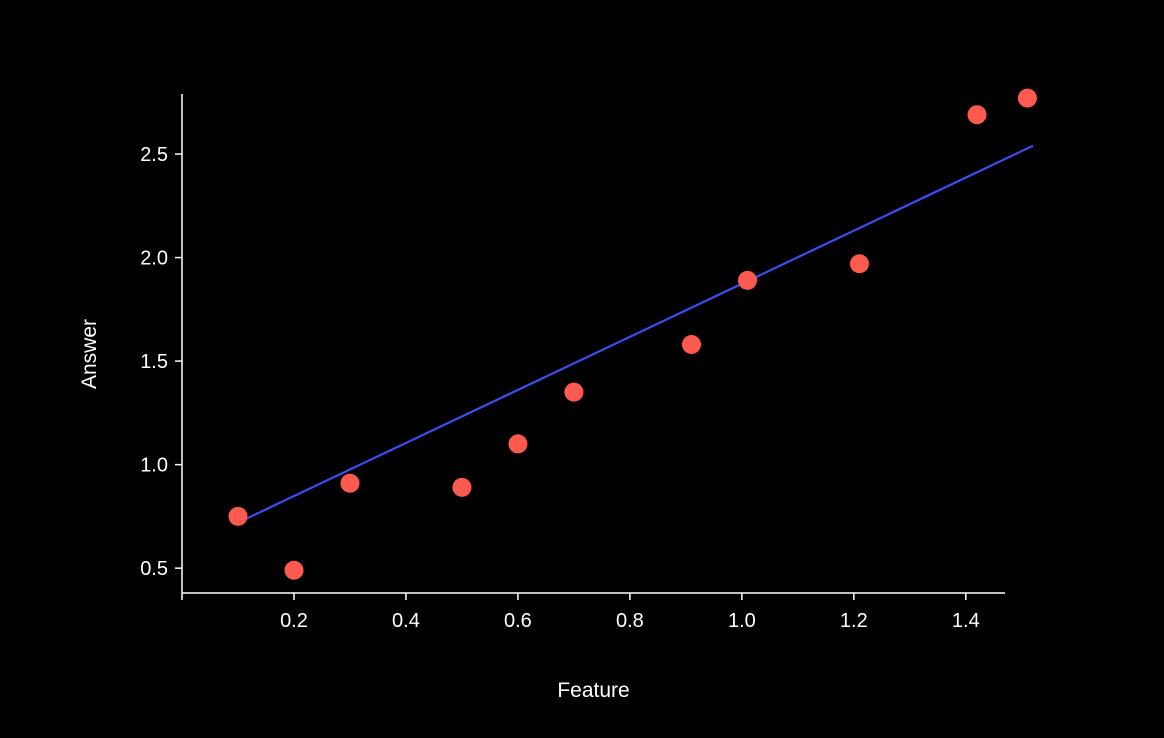  What do you see at coordinates (630, 621) in the screenshot?
I see `x-tick-label: 0.8` at bounding box center [630, 621].